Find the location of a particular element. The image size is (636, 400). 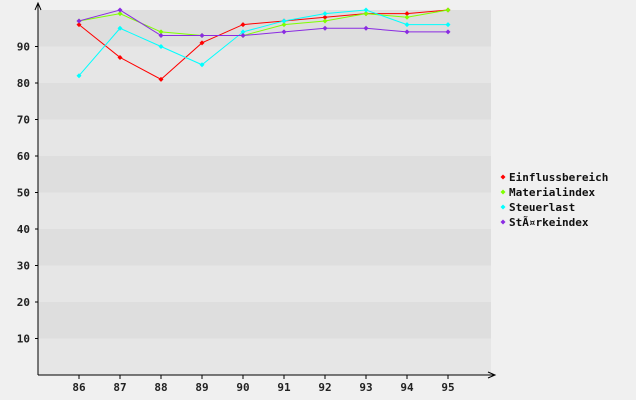

y-tick-label: 70 is located at coordinates (23, 120).